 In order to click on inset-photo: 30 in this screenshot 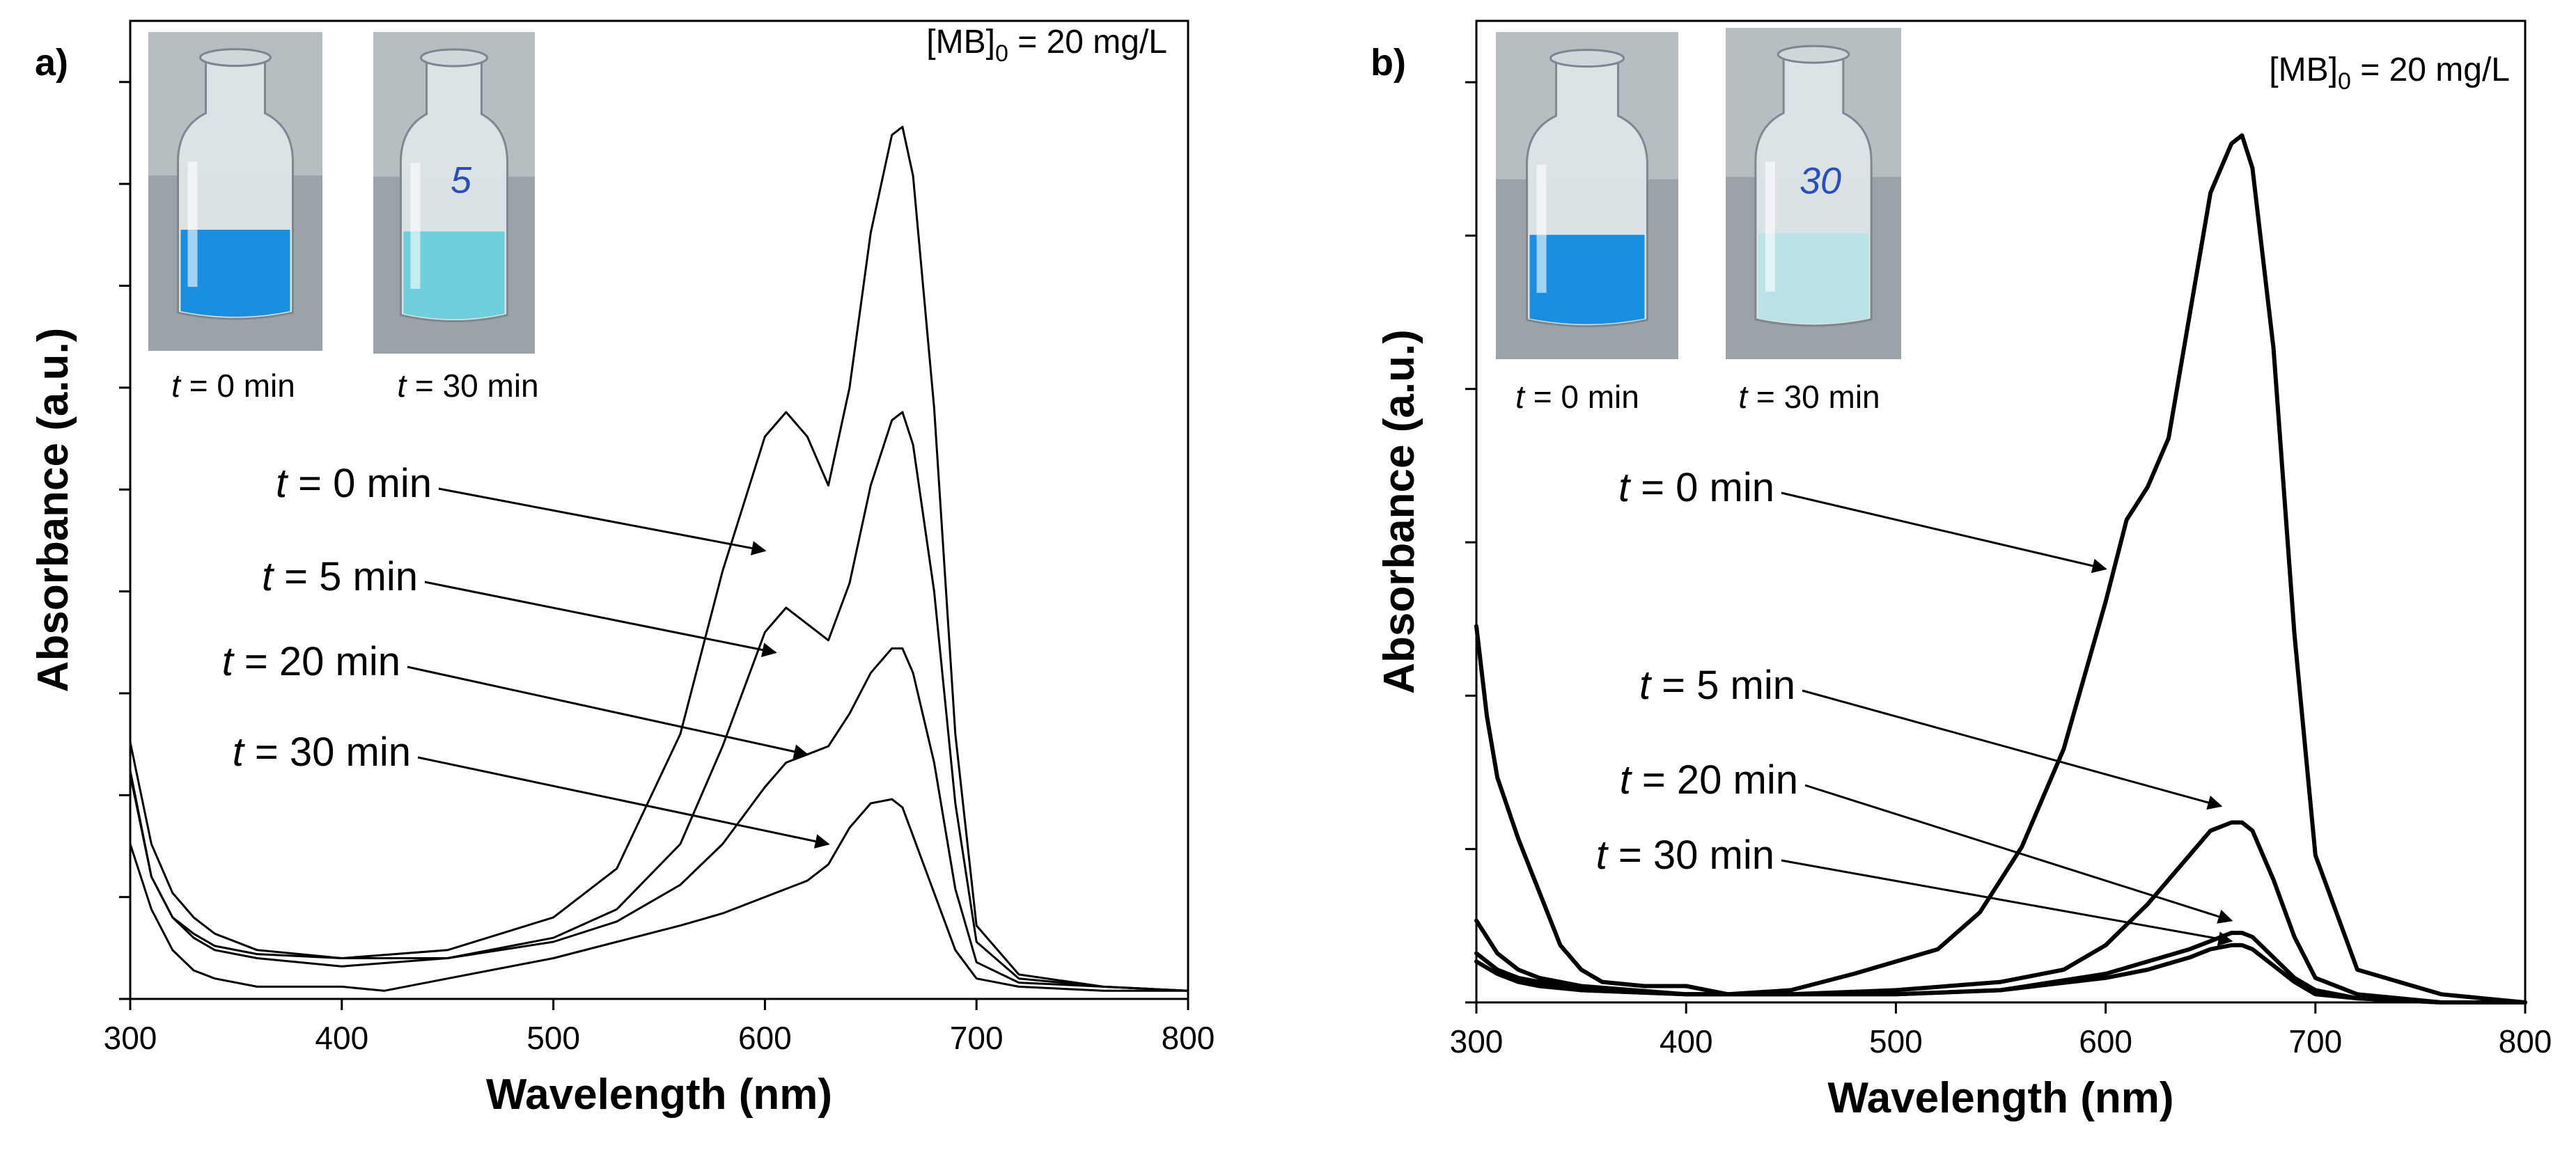, I will do `click(1813, 193)`.